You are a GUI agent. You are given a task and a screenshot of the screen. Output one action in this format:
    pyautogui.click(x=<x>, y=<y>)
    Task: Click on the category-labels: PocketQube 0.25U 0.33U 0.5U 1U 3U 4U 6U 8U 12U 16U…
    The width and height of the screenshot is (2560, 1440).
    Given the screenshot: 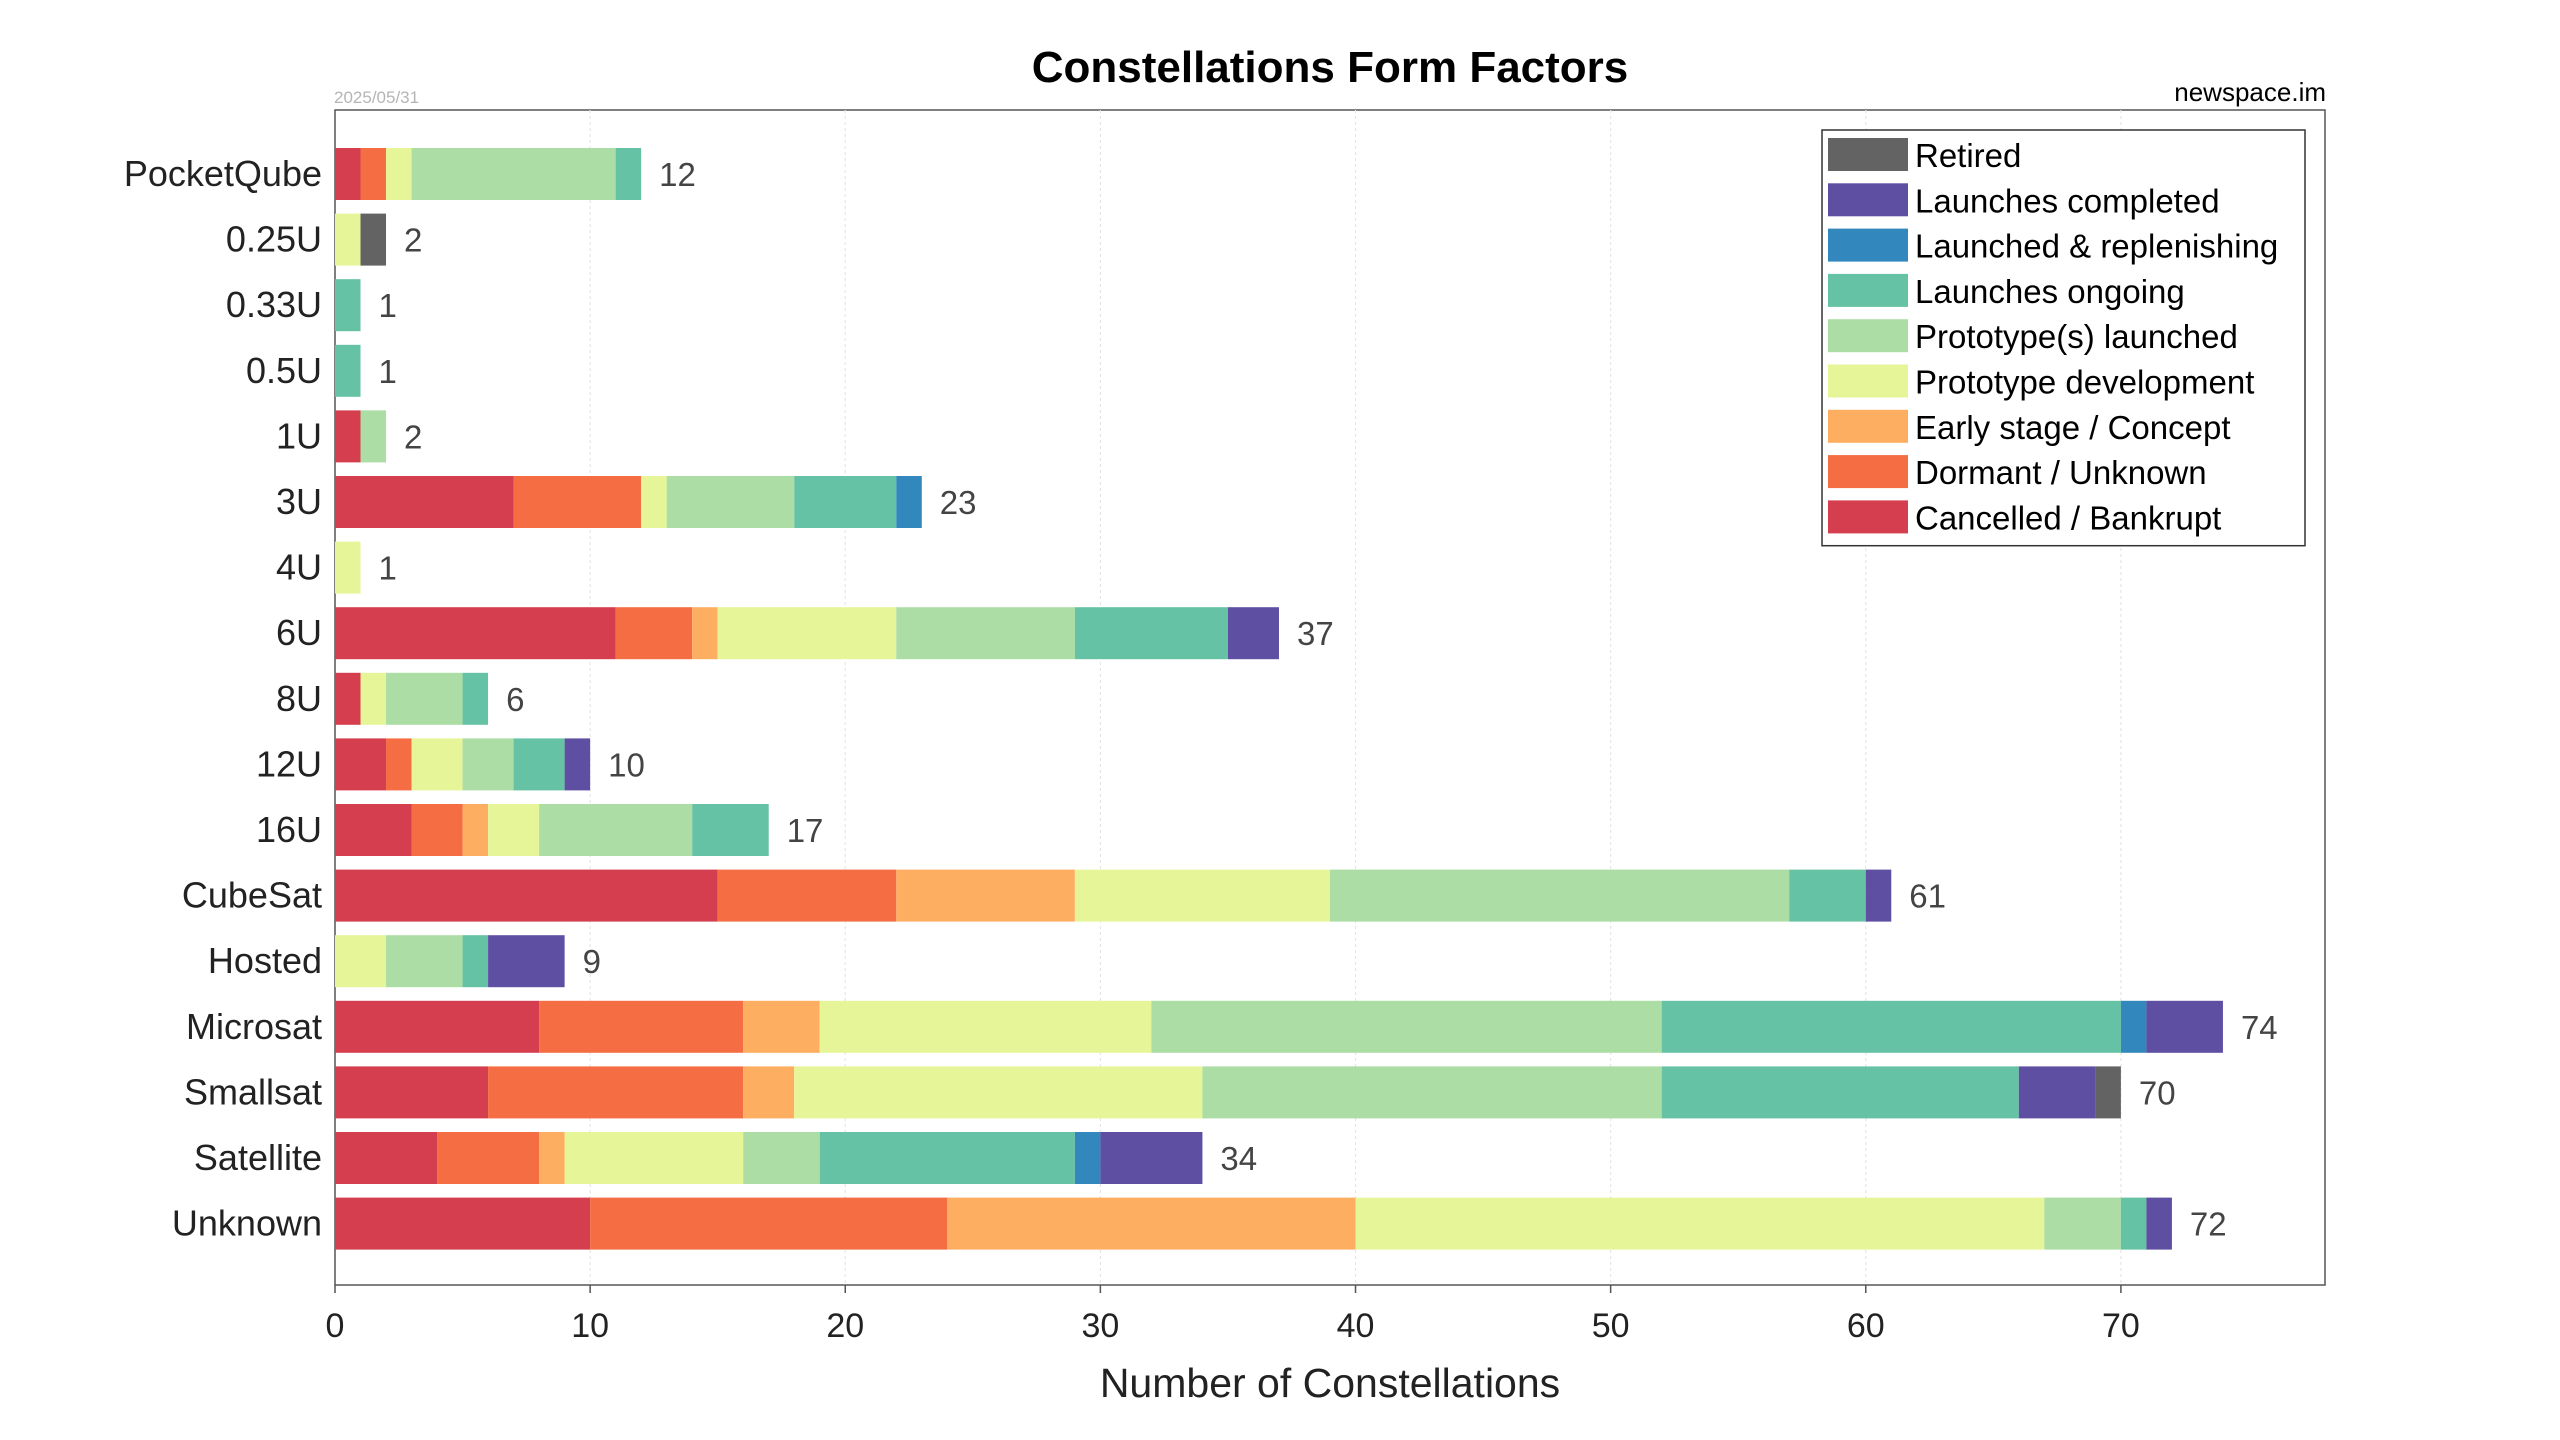 What is the action you would take?
    pyautogui.click(x=223, y=698)
    